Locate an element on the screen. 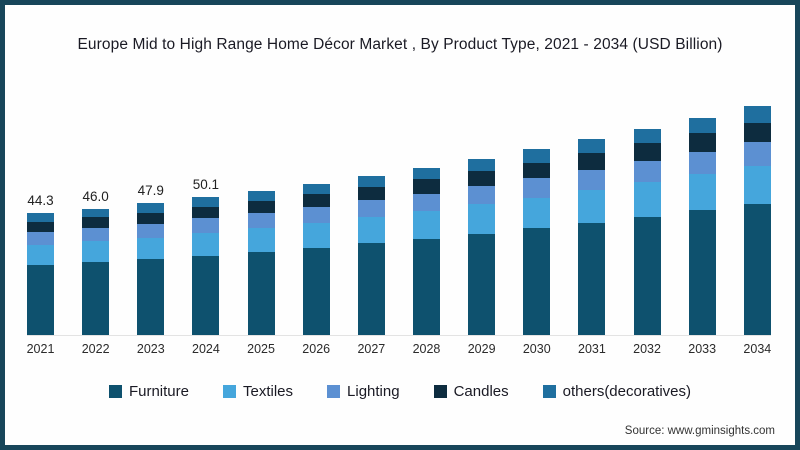  bar-group-2033 is located at coordinates (702, 224).